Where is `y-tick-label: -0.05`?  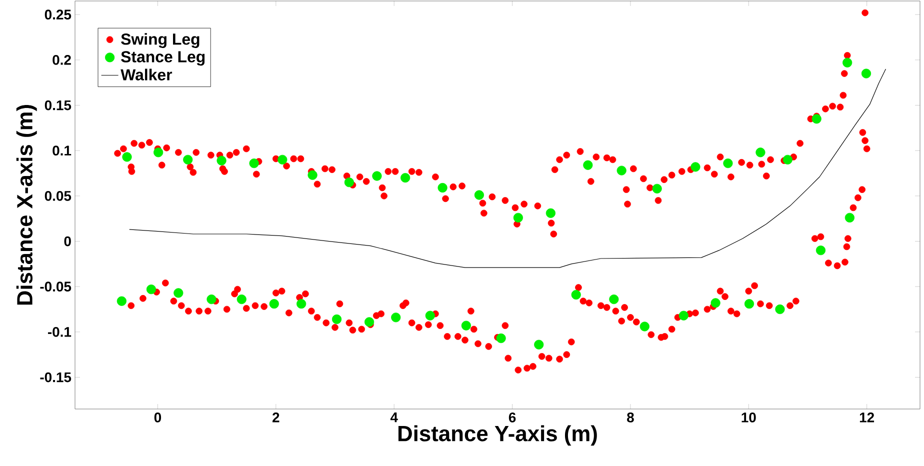
y-tick-label: -0.05 is located at coordinates (56, 287).